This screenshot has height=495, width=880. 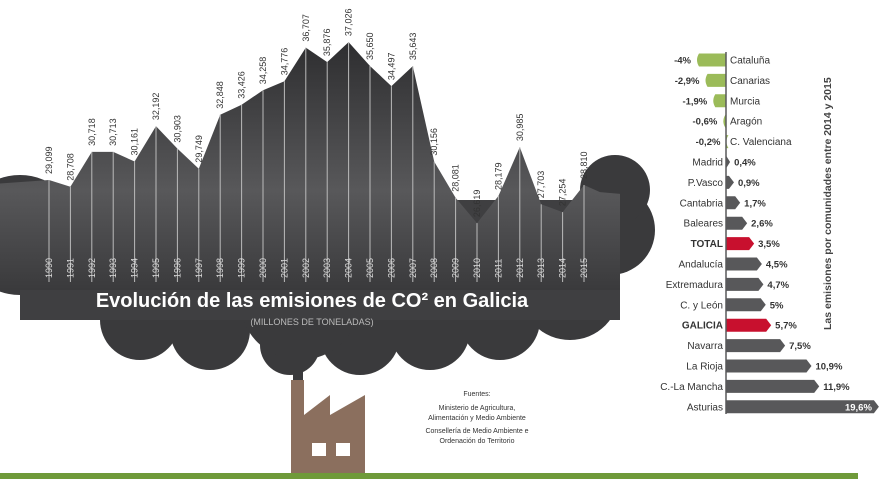 What do you see at coordinates (705, 122) in the screenshot?
I see `value-label: -0,6%` at bounding box center [705, 122].